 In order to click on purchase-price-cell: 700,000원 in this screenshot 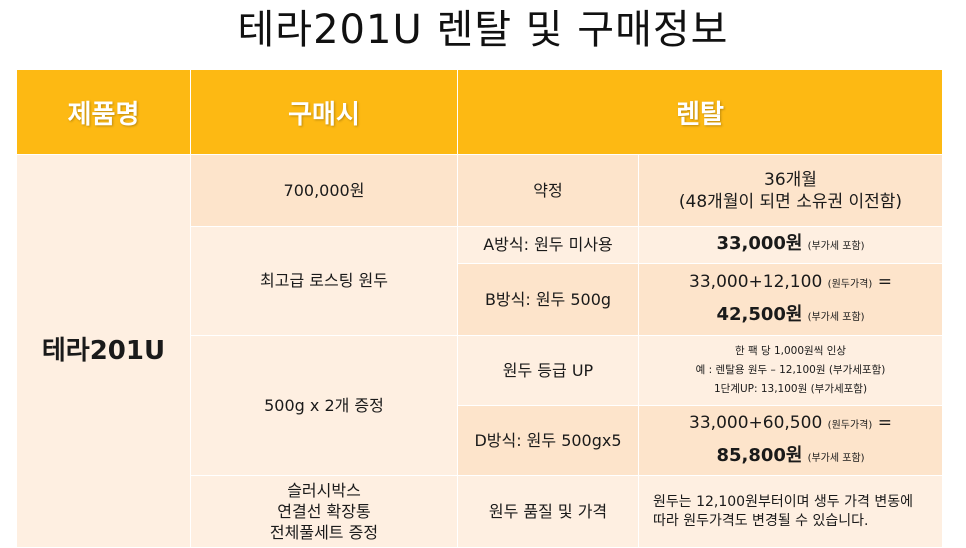, I will do `click(324, 190)`.